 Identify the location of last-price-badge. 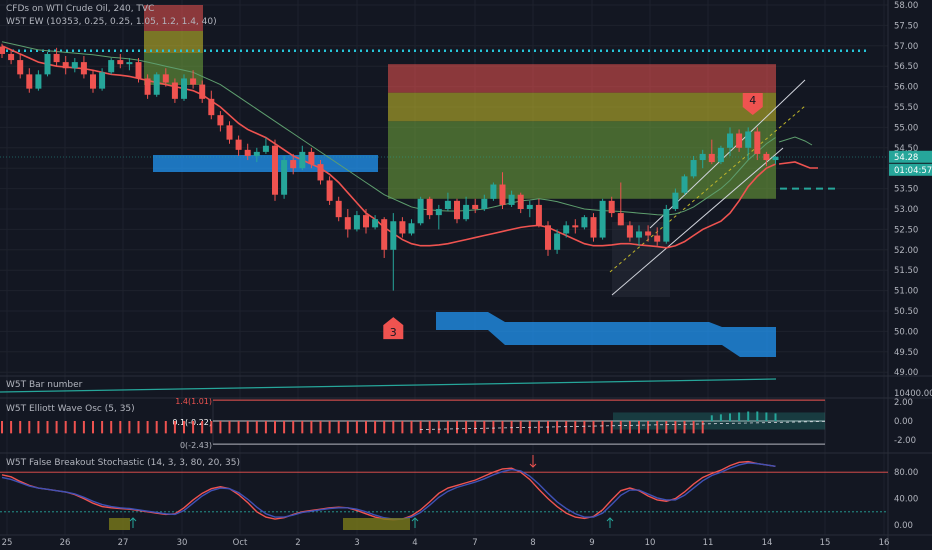
(910, 156).